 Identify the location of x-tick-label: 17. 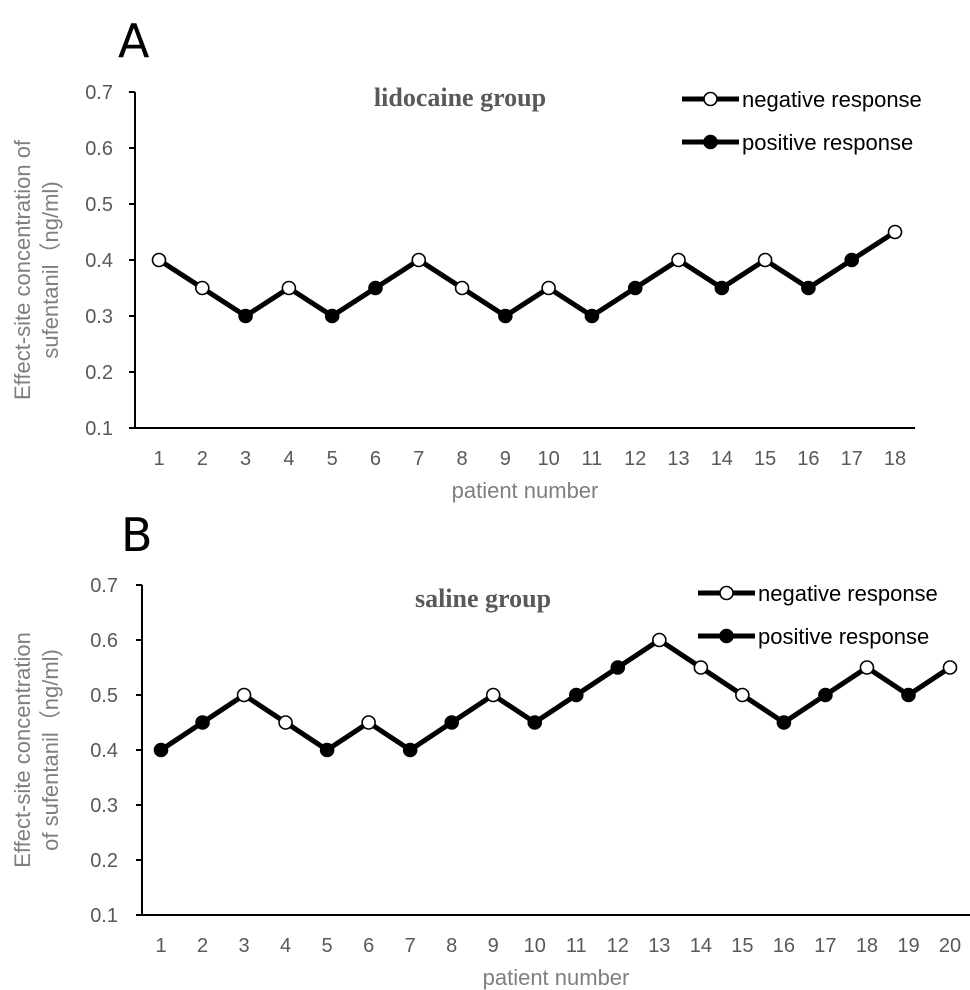
(852, 459).